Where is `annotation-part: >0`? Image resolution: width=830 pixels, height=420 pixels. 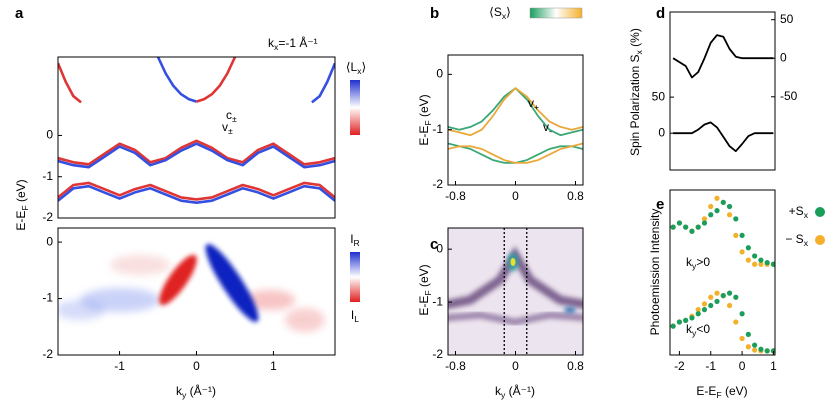
annotation-part: >0 is located at coordinates (703, 262).